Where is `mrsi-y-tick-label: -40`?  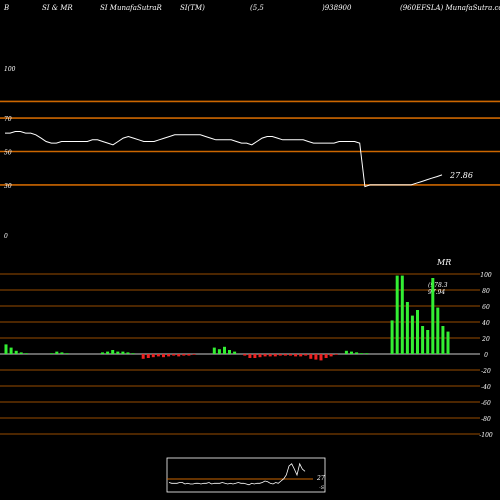
mrsi-y-tick-label: -40 is located at coordinates (486, 387).